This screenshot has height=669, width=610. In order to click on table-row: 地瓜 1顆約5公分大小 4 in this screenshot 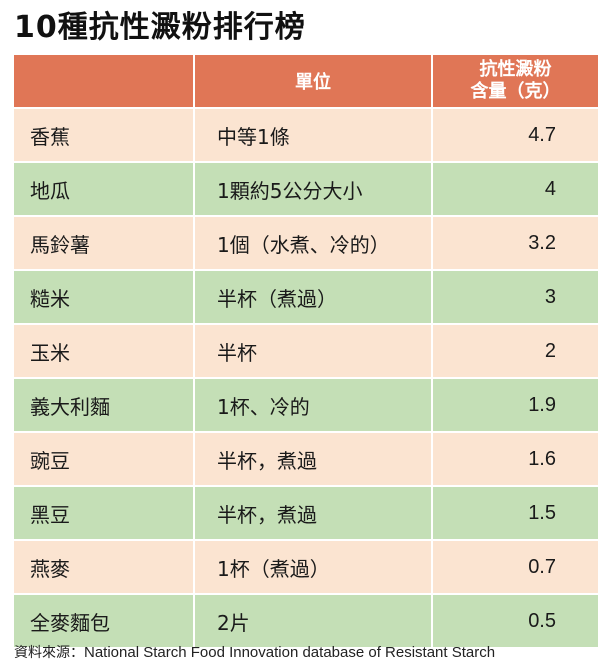, I will do `click(306, 189)`.